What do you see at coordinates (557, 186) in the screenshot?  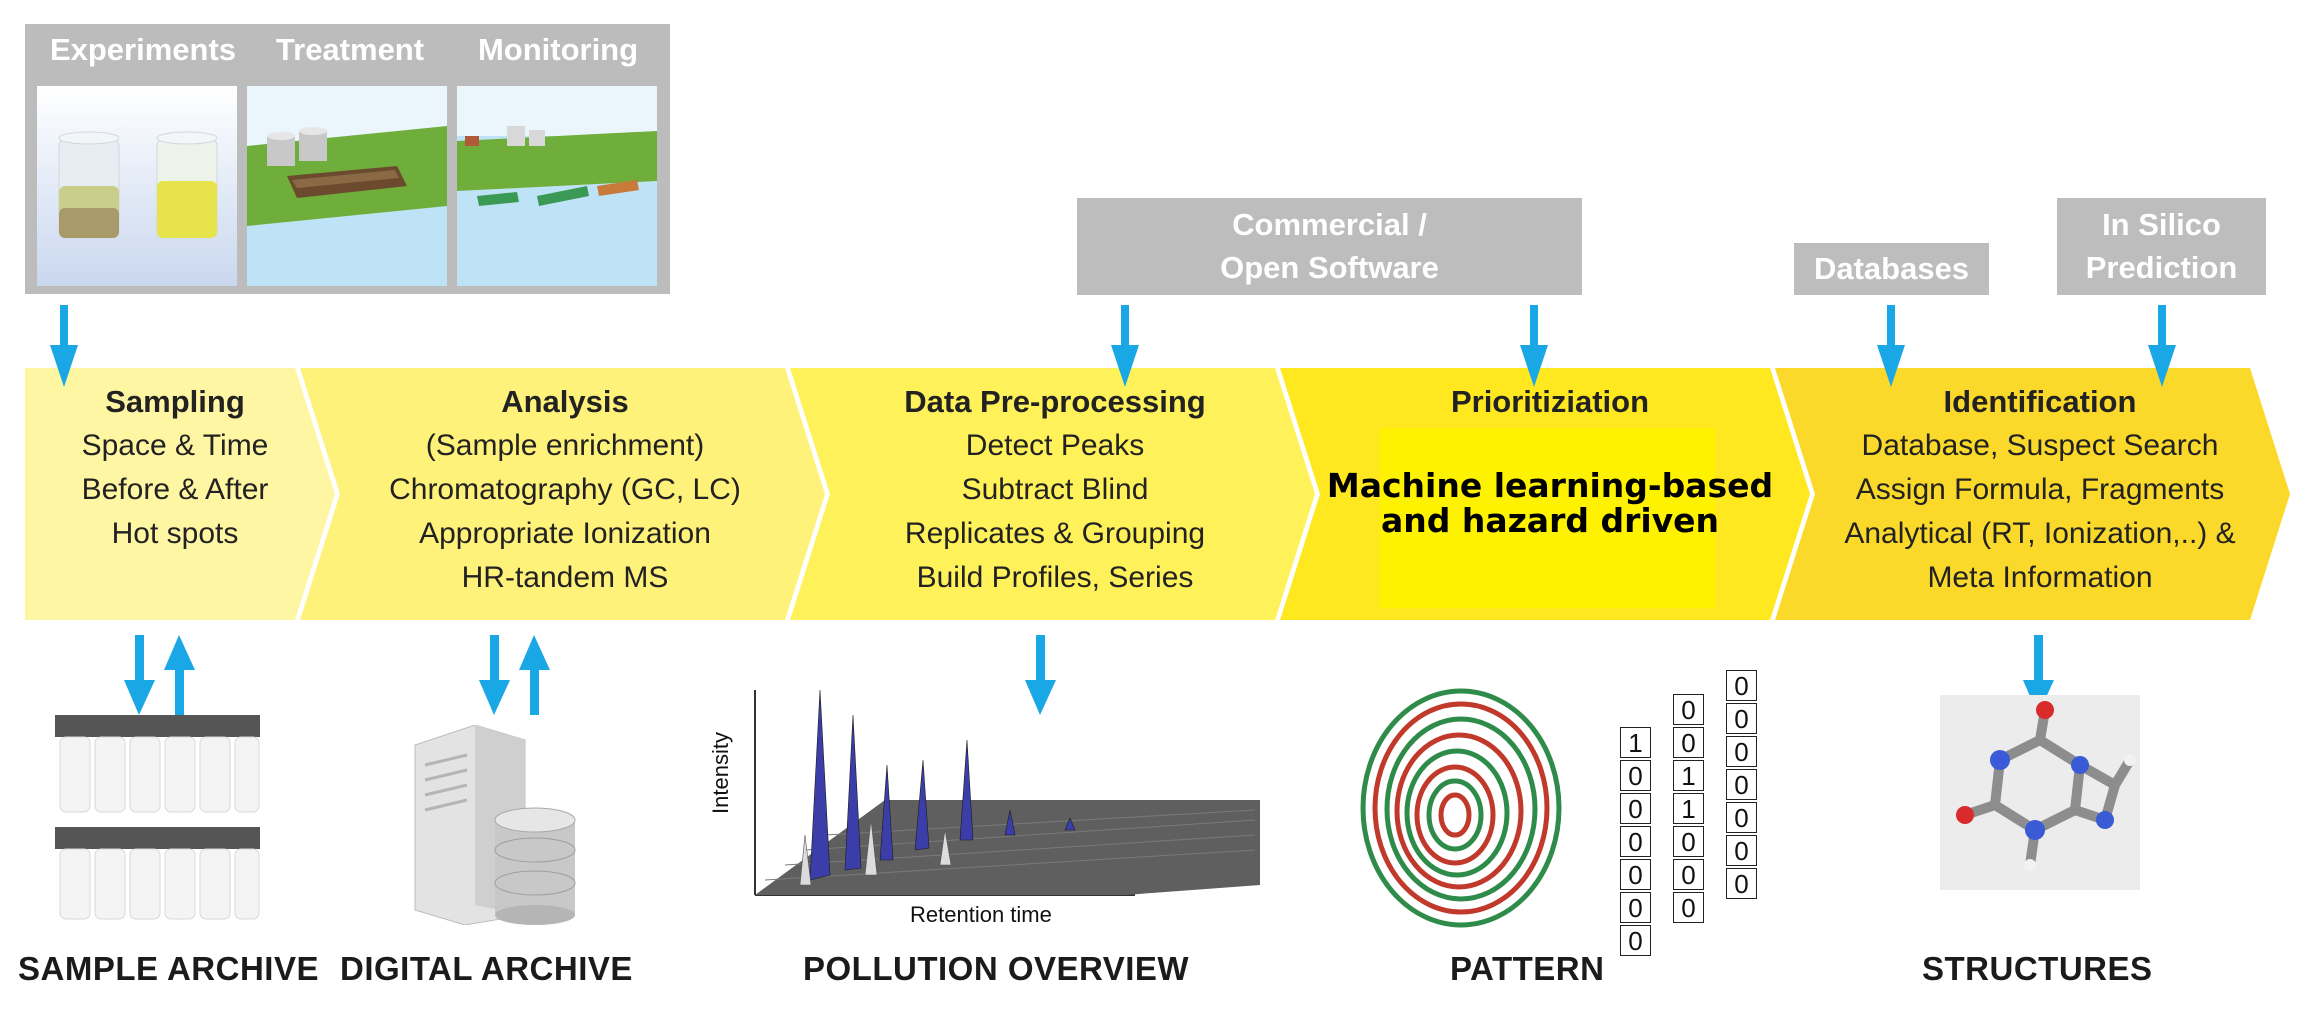 I see `monitoring-image` at bounding box center [557, 186].